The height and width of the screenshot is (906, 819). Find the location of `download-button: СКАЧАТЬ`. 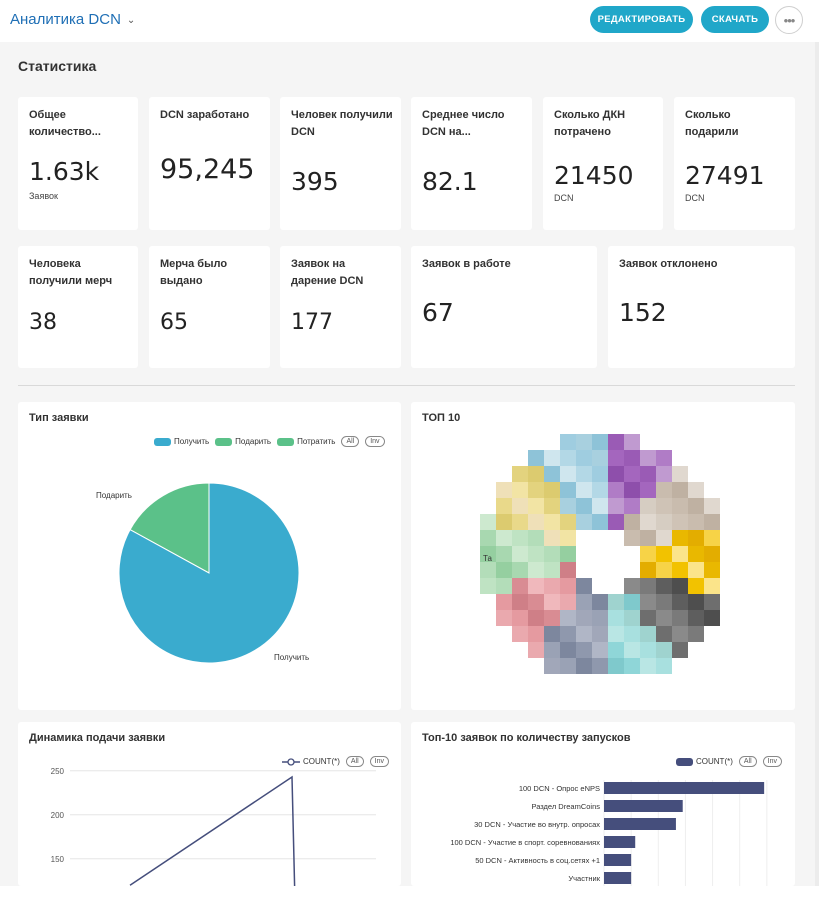

download-button: СКАЧАТЬ is located at coordinates (735, 19).